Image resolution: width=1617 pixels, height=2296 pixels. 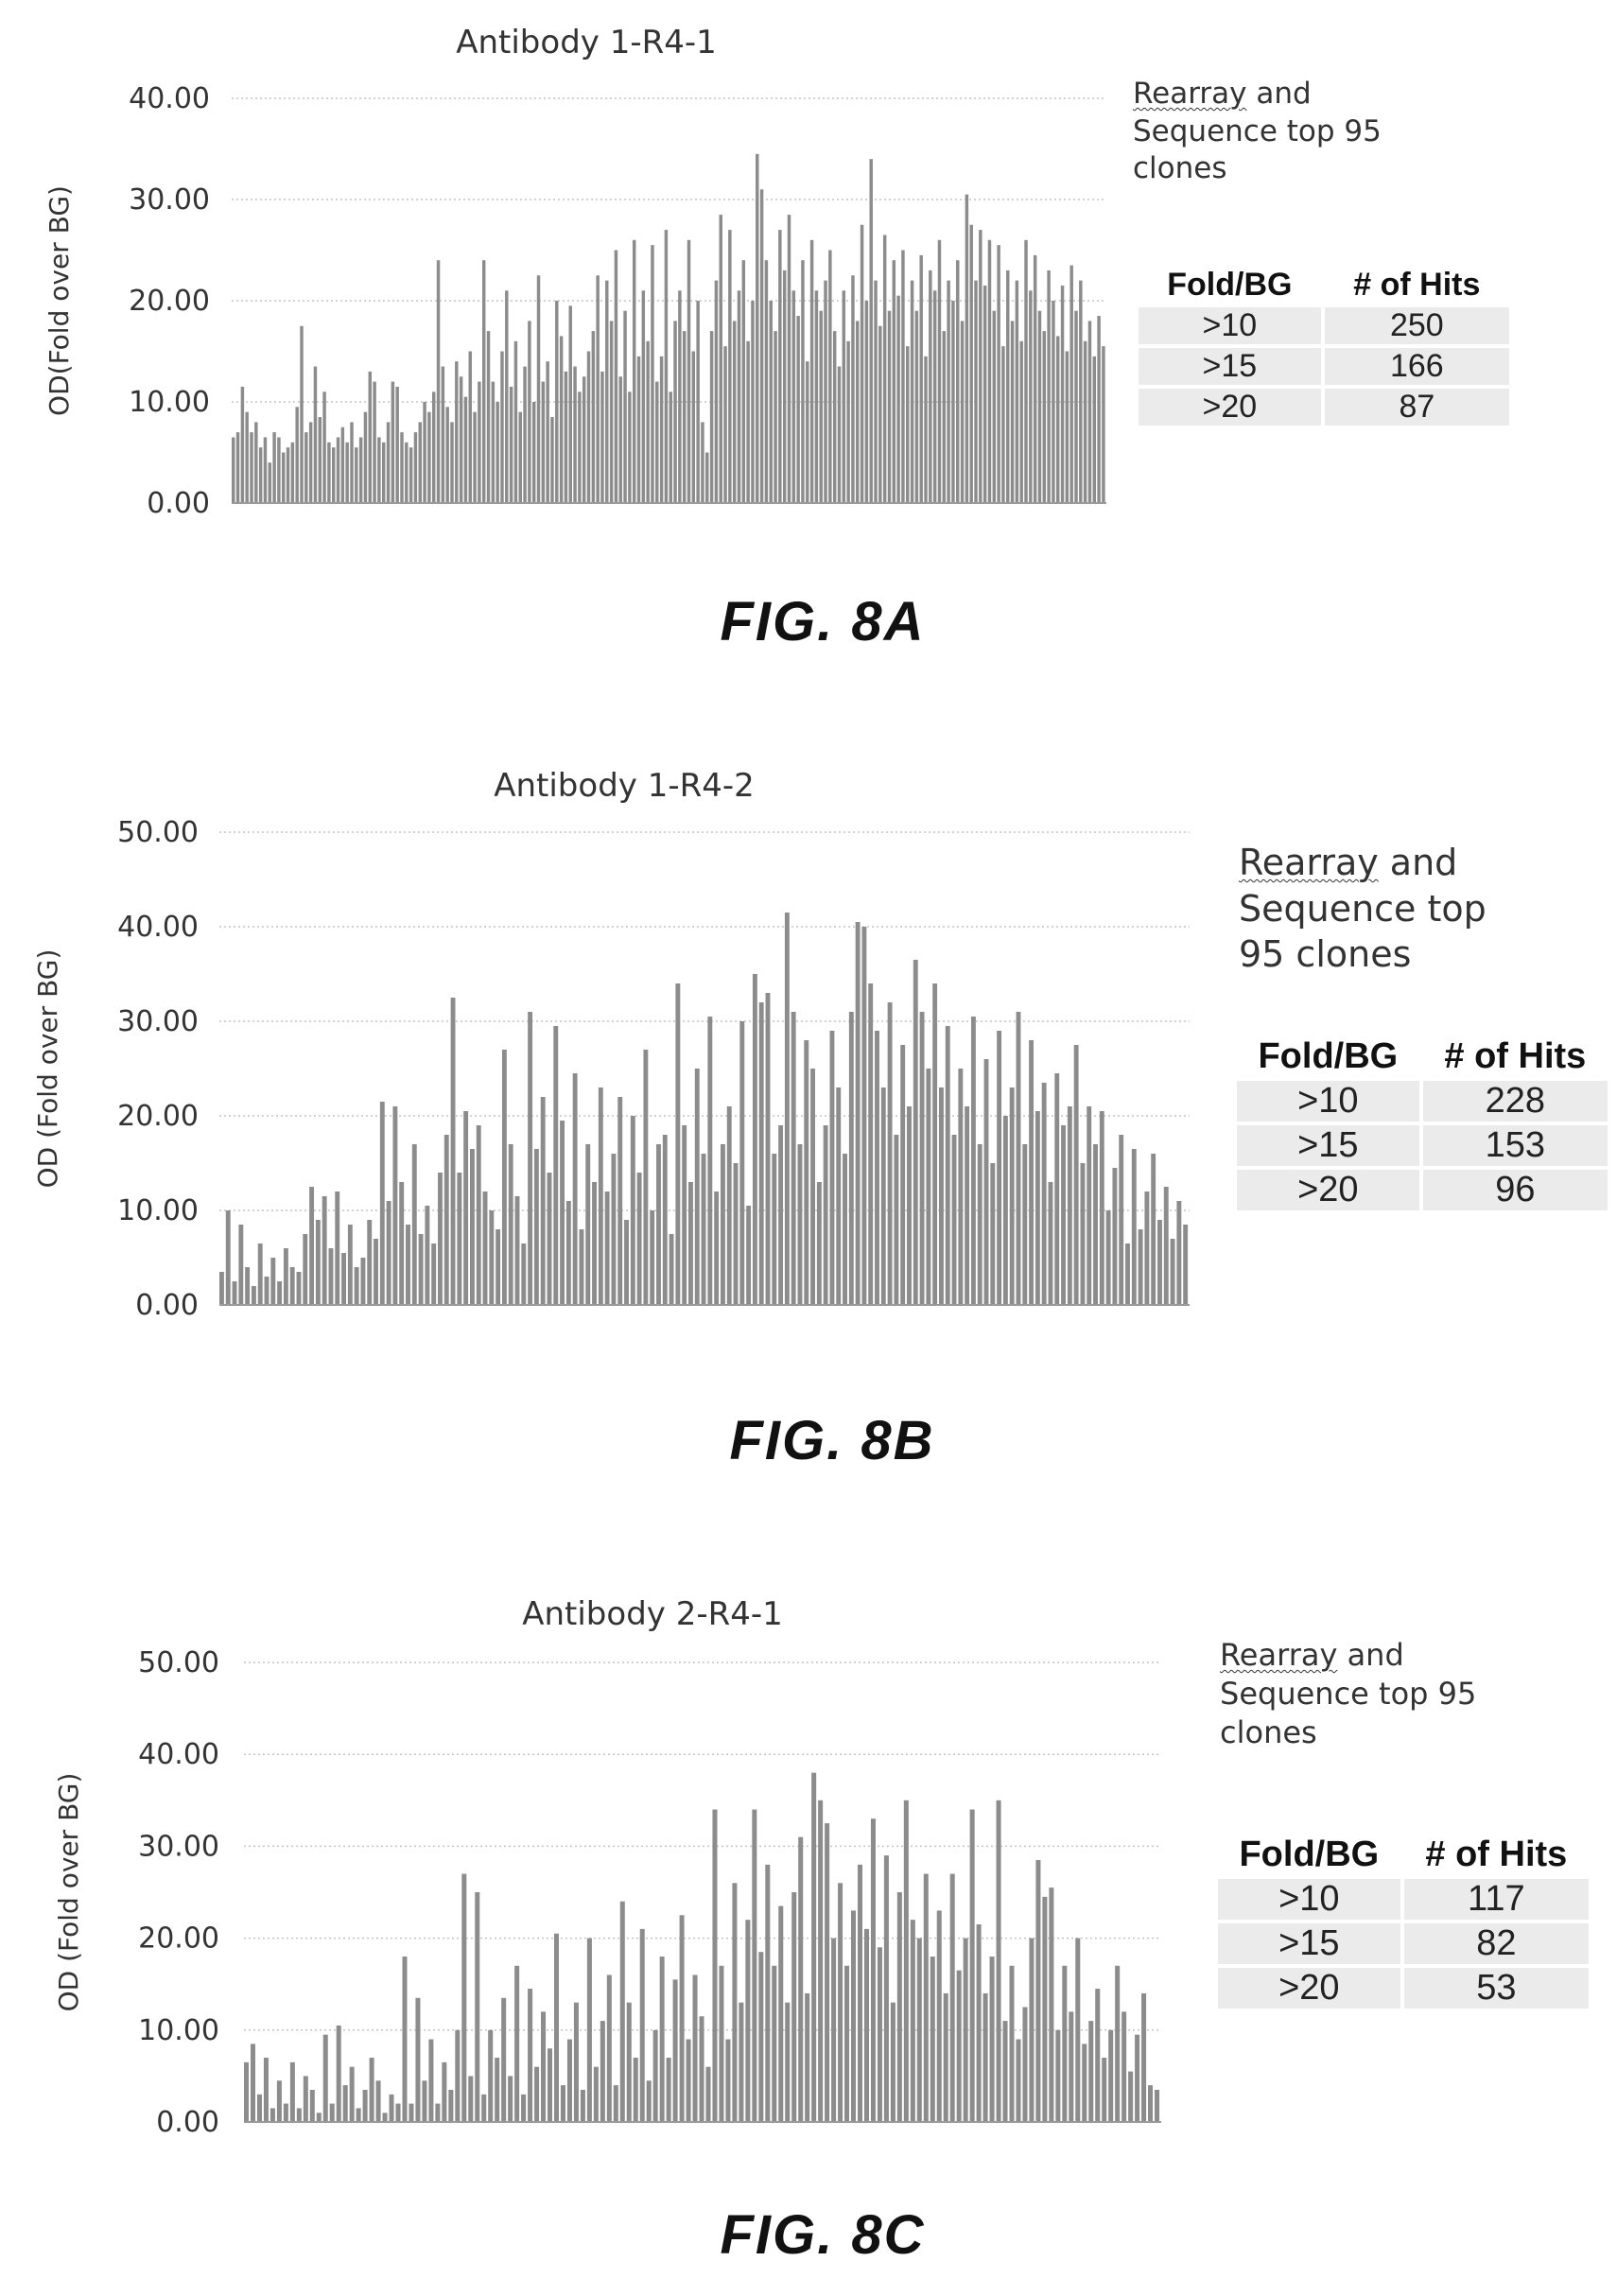 I want to click on cell-hits: 153, so click(x=1515, y=1145).